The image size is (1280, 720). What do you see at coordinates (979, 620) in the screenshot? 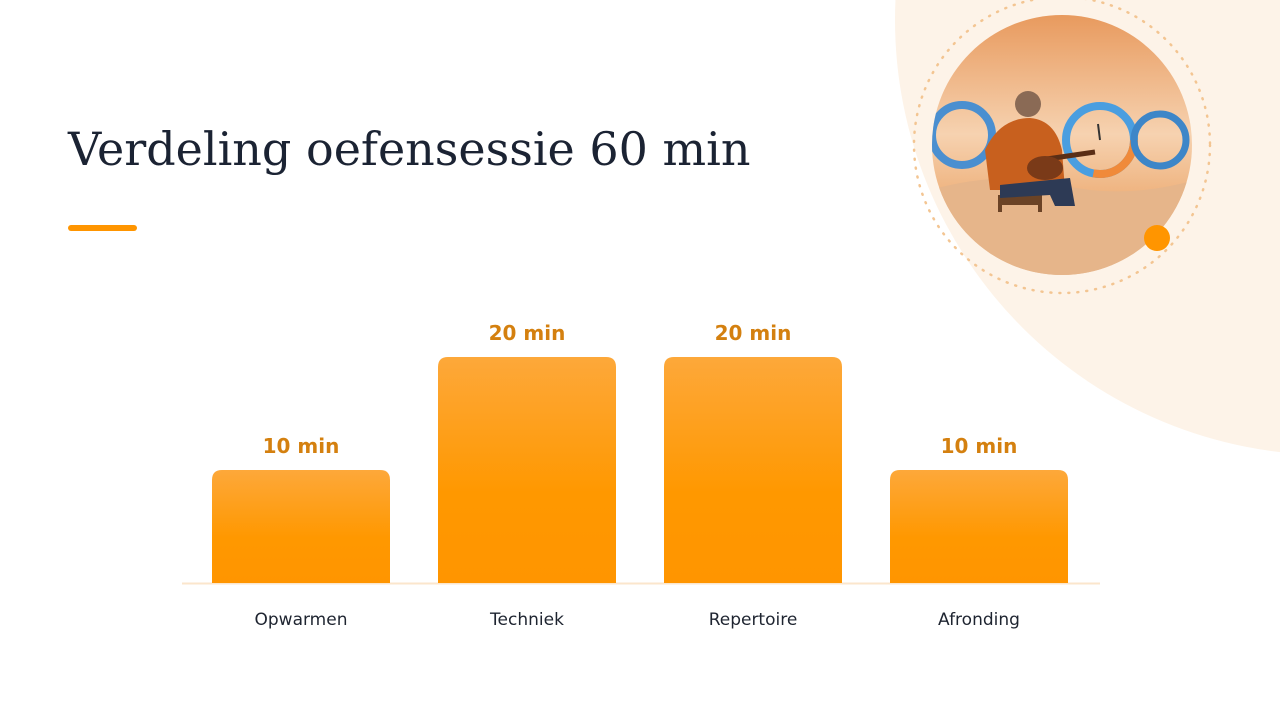
I see `x-tick-label: Afronding` at bounding box center [979, 620].